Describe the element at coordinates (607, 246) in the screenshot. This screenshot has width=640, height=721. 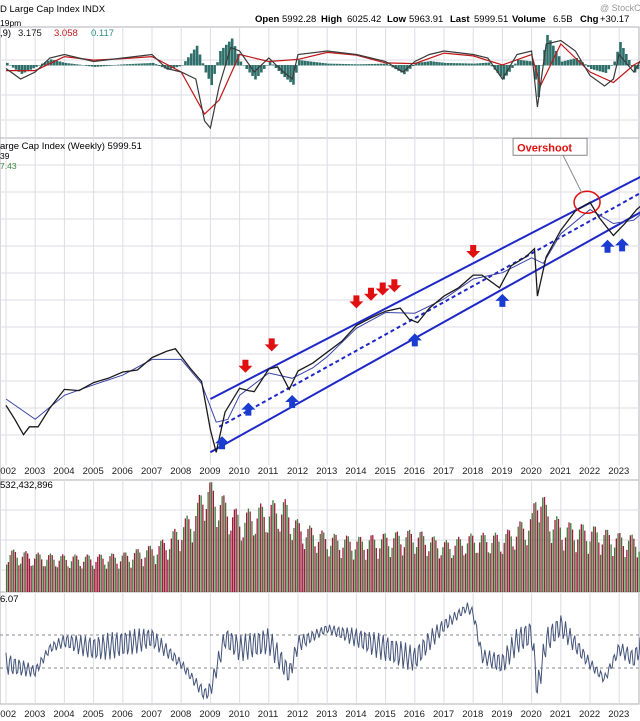
I see `buy-arrow-icon` at that location.